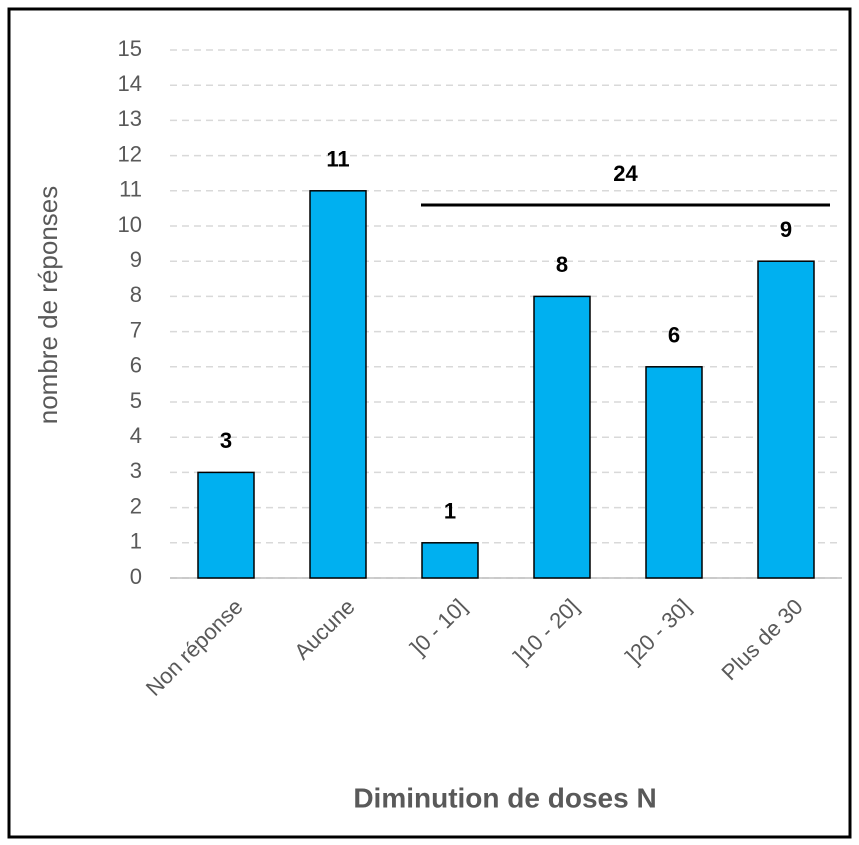 This screenshot has width=859, height=845. I want to click on y-tick-label: 1, so click(136, 541).